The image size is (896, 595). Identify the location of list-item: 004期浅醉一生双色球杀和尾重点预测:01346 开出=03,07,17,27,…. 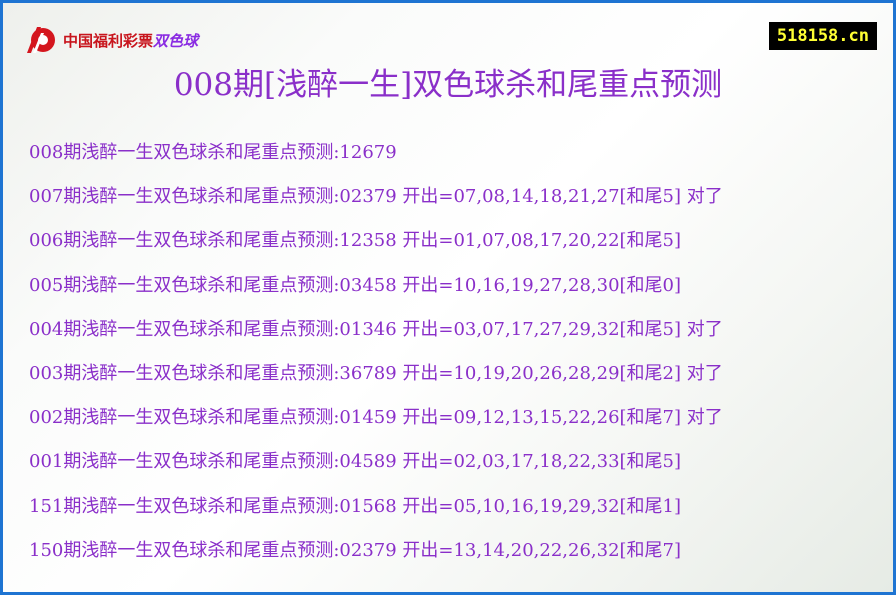
(376, 329).